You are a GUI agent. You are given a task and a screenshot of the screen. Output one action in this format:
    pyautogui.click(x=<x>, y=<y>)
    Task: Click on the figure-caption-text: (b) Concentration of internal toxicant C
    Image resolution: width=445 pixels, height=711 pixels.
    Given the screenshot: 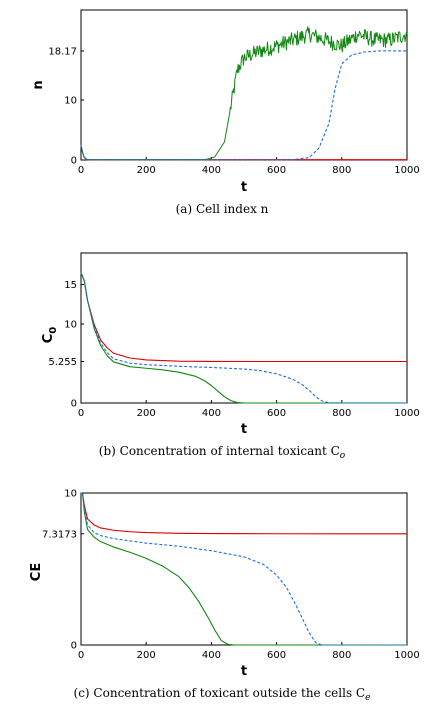 What is the action you would take?
    pyautogui.click(x=219, y=451)
    